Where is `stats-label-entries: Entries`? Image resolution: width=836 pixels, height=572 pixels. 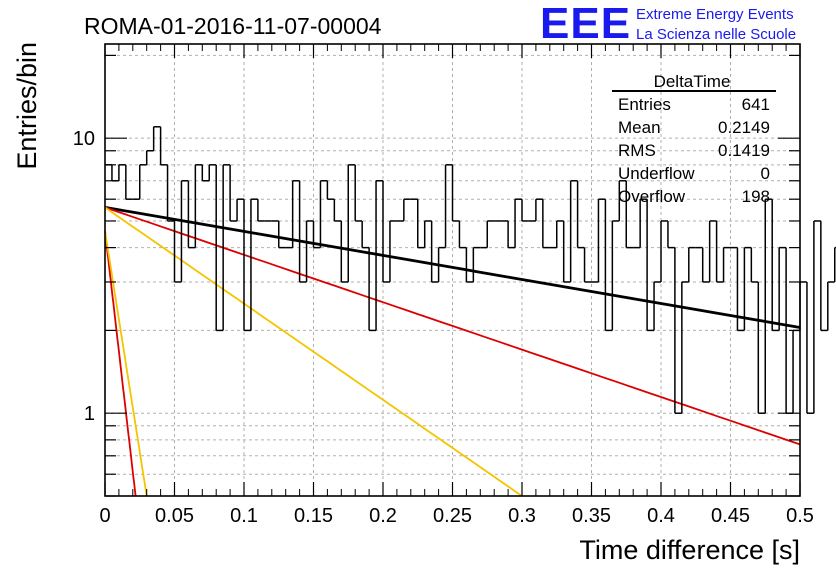 stats-label-entries: Entries is located at coordinates (644, 104).